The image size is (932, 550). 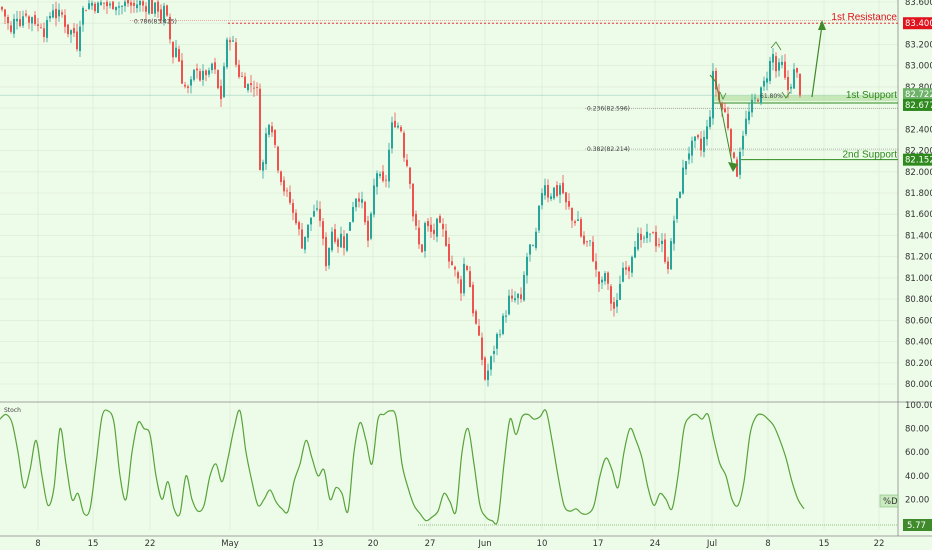 What do you see at coordinates (230, 544) in the screenshot?
I see `x-tick-label: May` at bounding box center [230, 544].